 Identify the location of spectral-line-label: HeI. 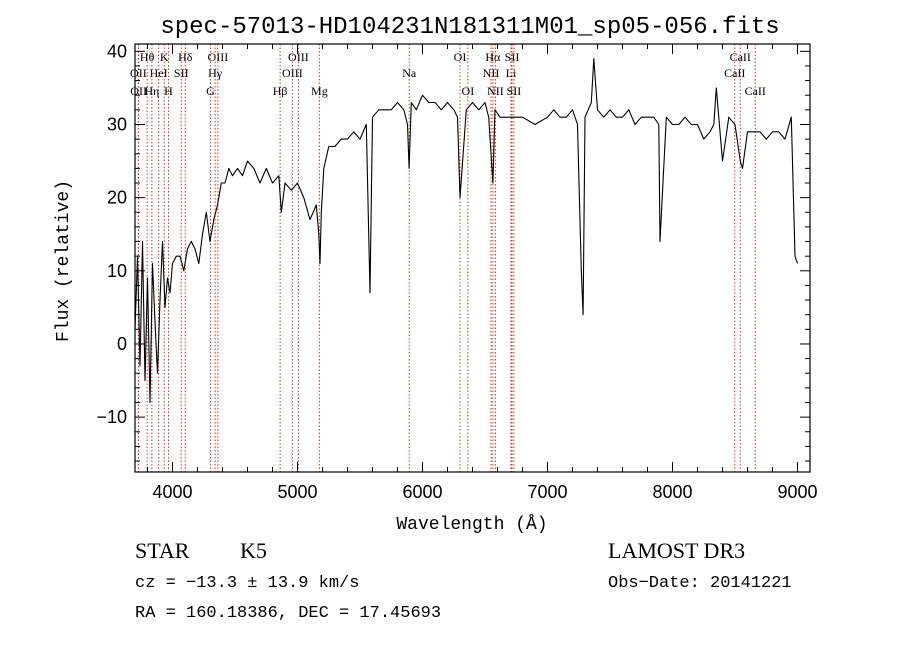
(159, 73).